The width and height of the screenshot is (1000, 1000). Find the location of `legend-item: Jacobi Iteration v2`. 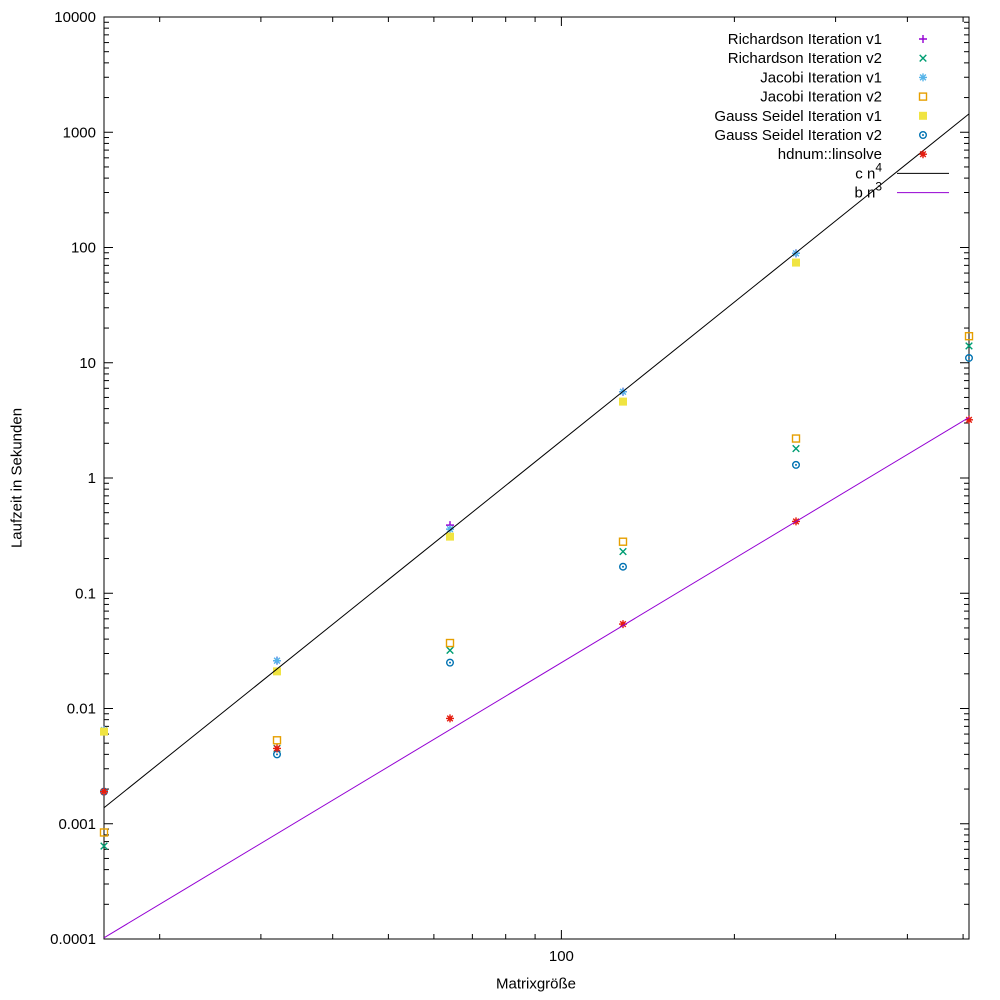

legend-item: Jacobi Iteration v2 is located at coordinates (844, 97).